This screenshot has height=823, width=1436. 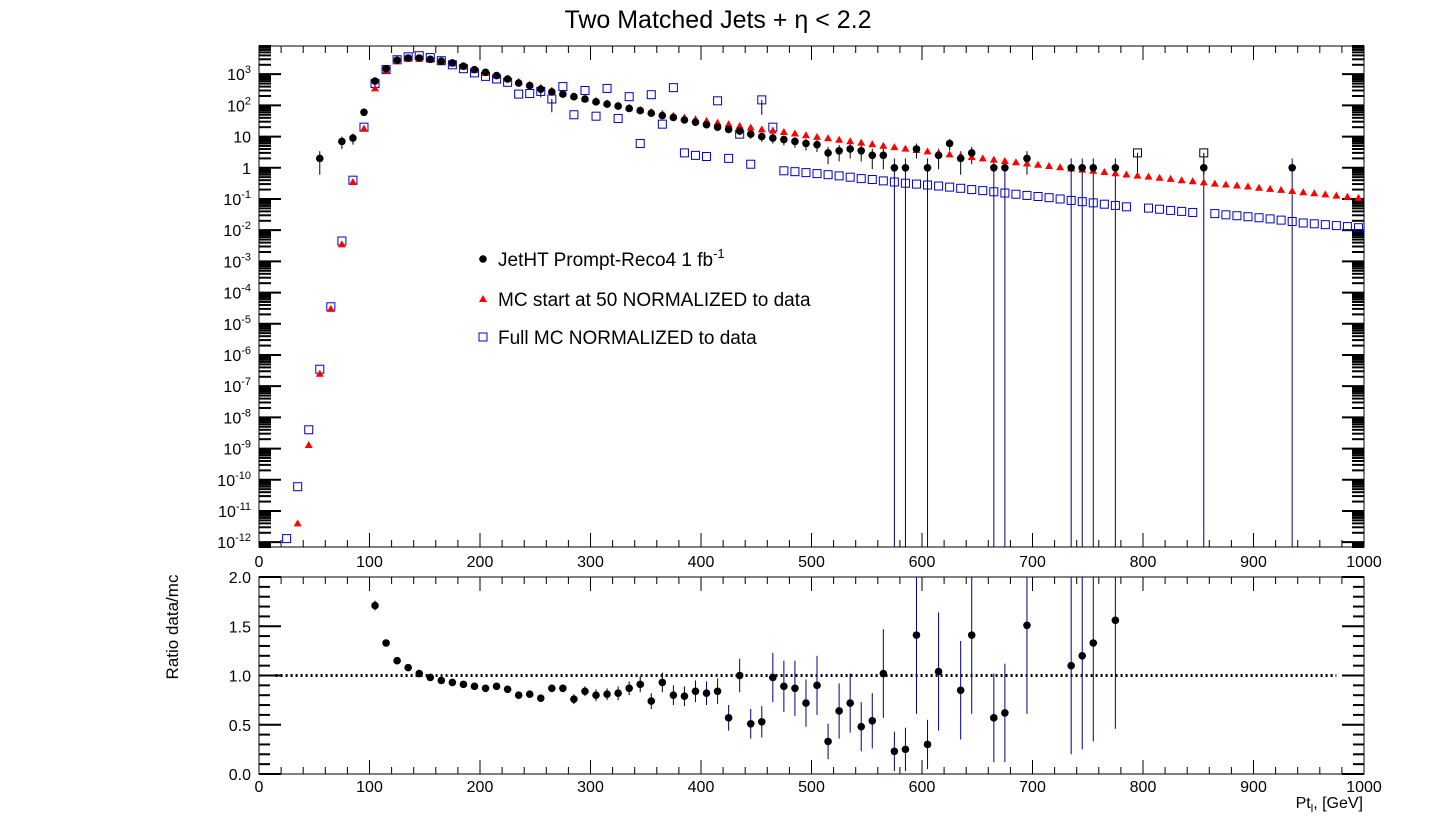 I want to click on ratio-x-tick-label: 300, so click(x=590, y=787).